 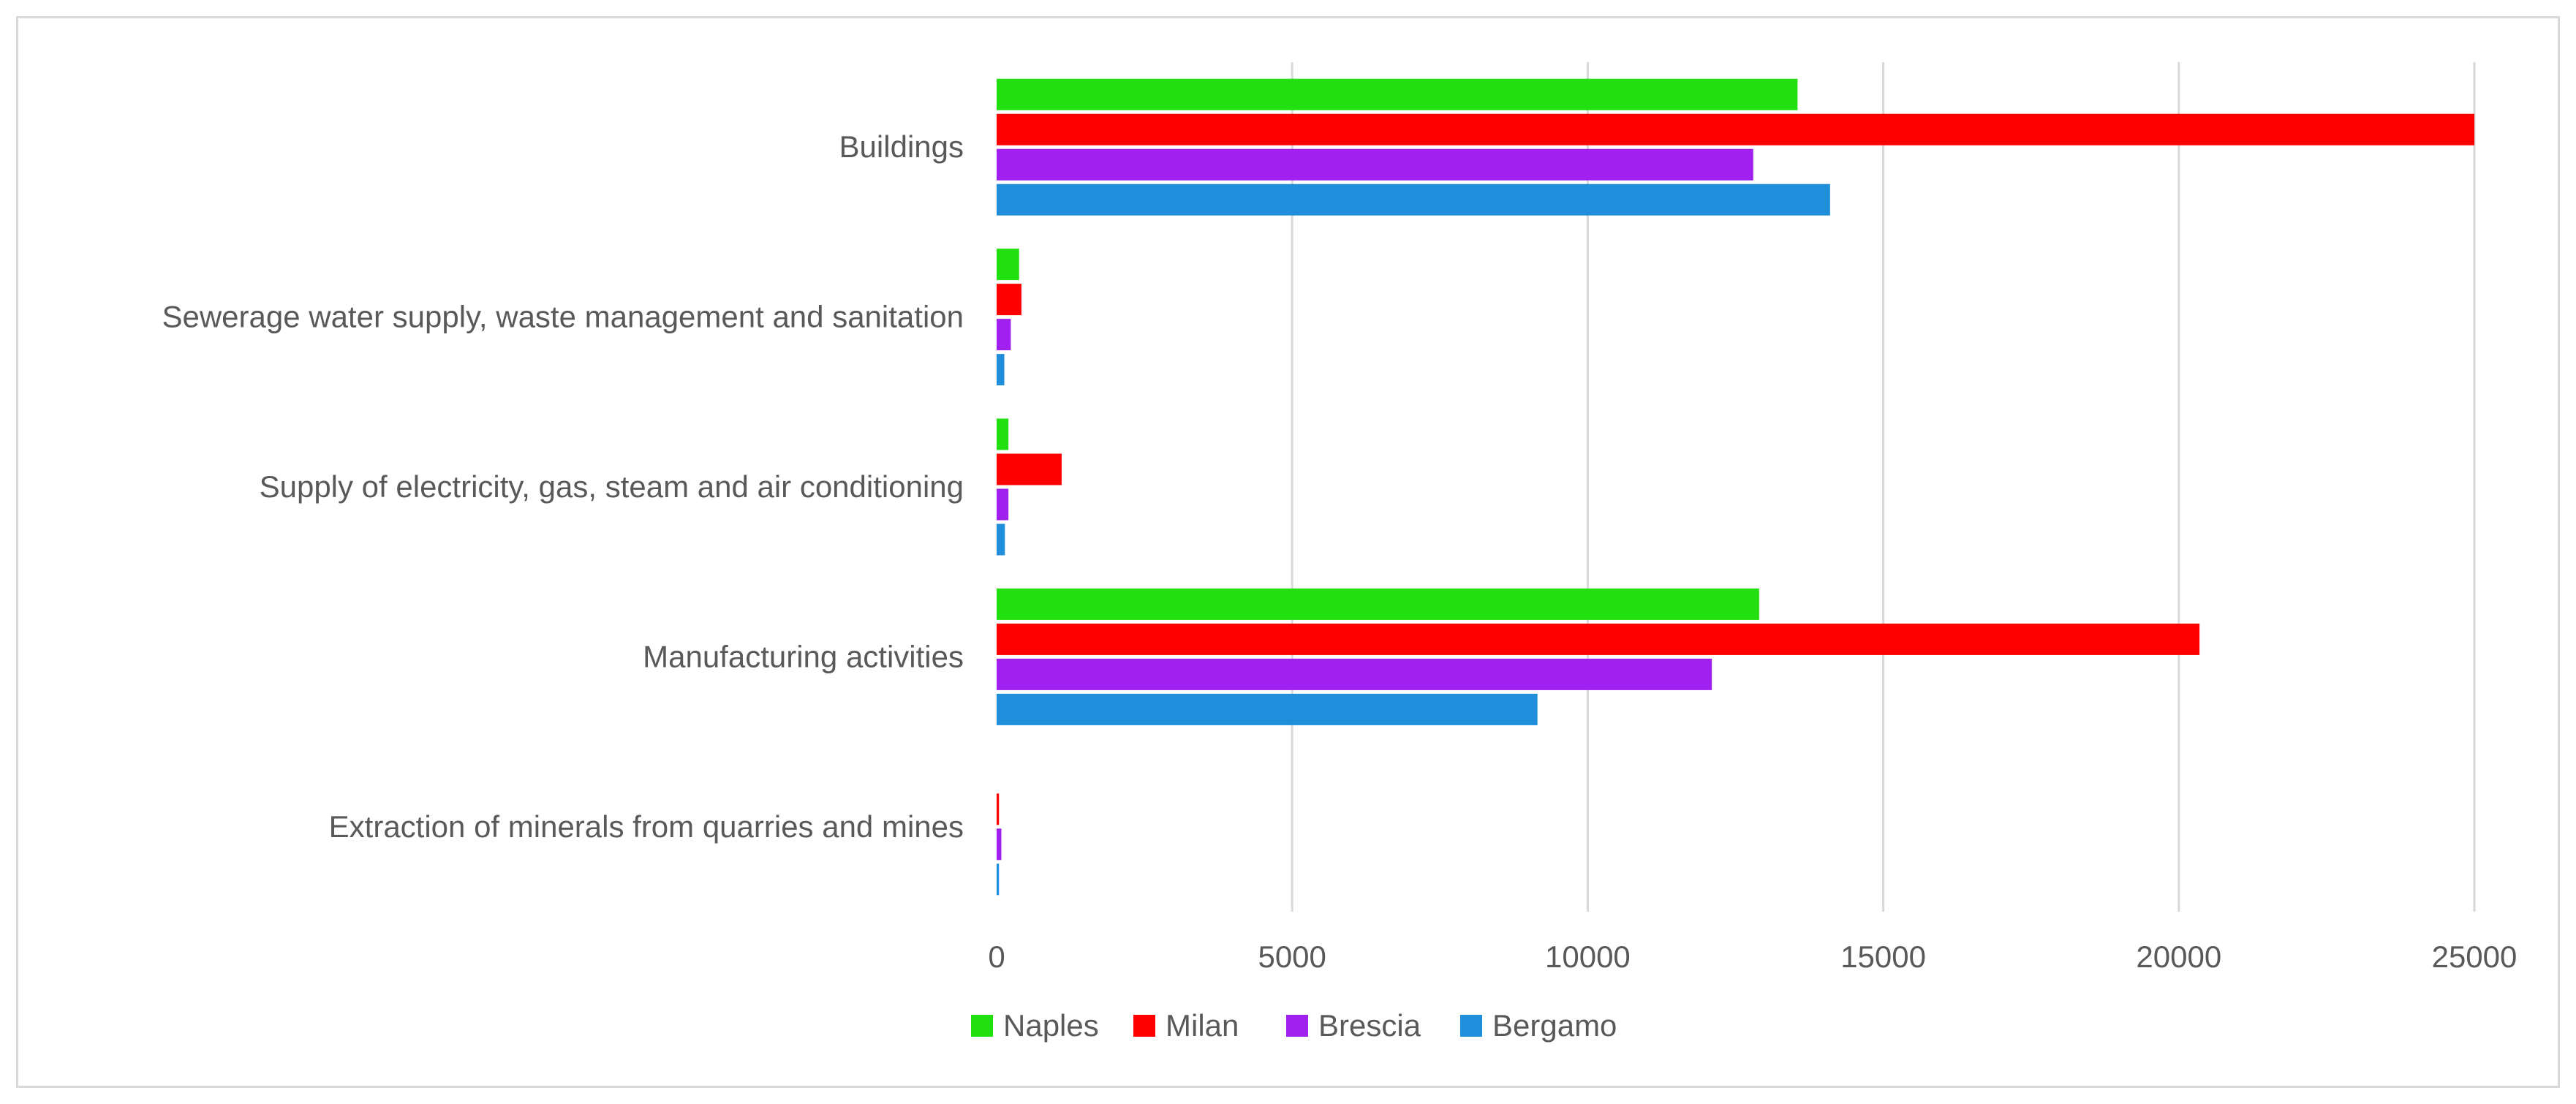 What do you see at coordinates (1051, 1025) in the screenshot?
I see `legend-label-naples: Naples` at bounding box center [1051, 1025].